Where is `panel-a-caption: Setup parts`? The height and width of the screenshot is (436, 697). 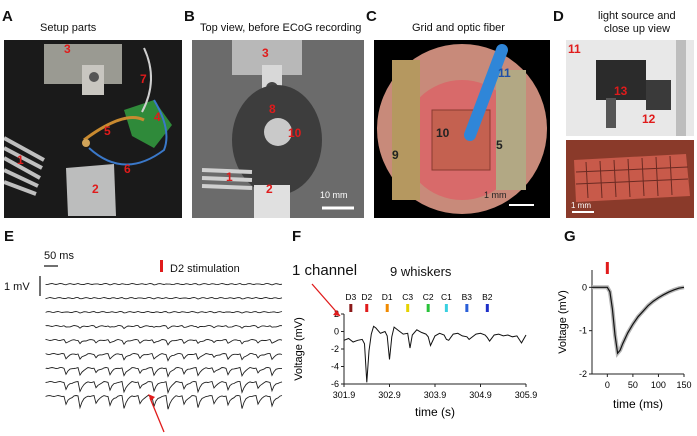 panel-a-caption: Setup parts is located at coordinates (68, 28).